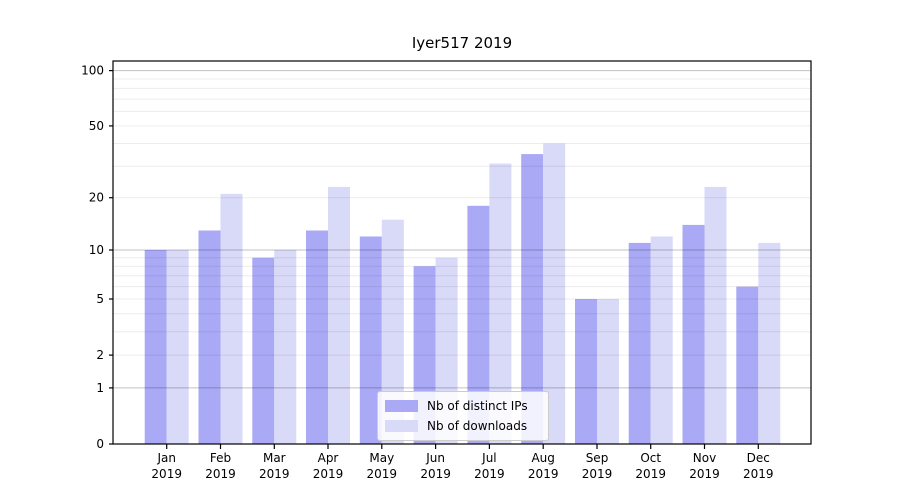 The width and height of the screenshot is (900, 500). What do you see at coordinates (693, 334) in the screenshot?
I see `bar-distinct-ips-nov` at bounding box center [693, 334].